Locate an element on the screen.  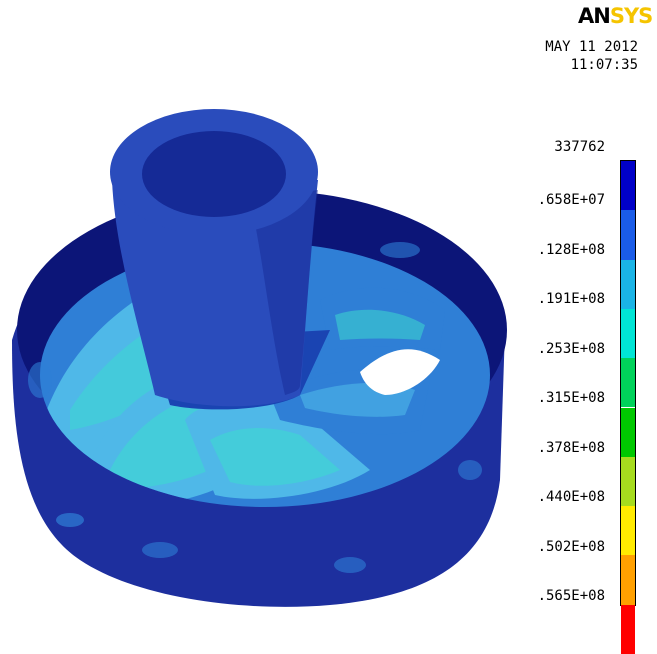
hub-cylinder-shade is located at coordinates (284, 292).